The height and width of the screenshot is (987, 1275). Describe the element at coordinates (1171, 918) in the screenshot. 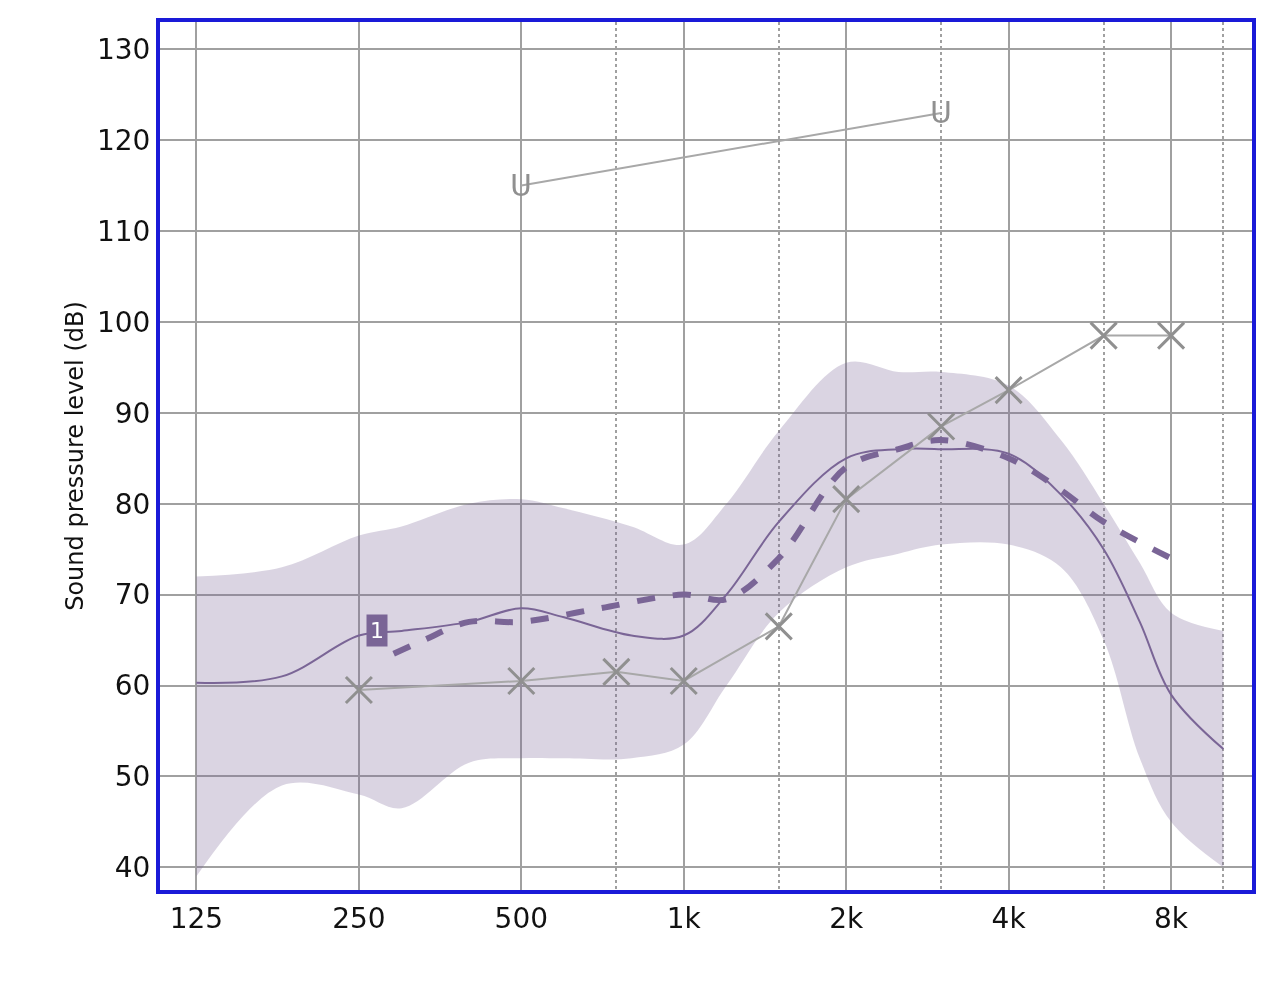

I see `x-tick-label: 8k` at that location.